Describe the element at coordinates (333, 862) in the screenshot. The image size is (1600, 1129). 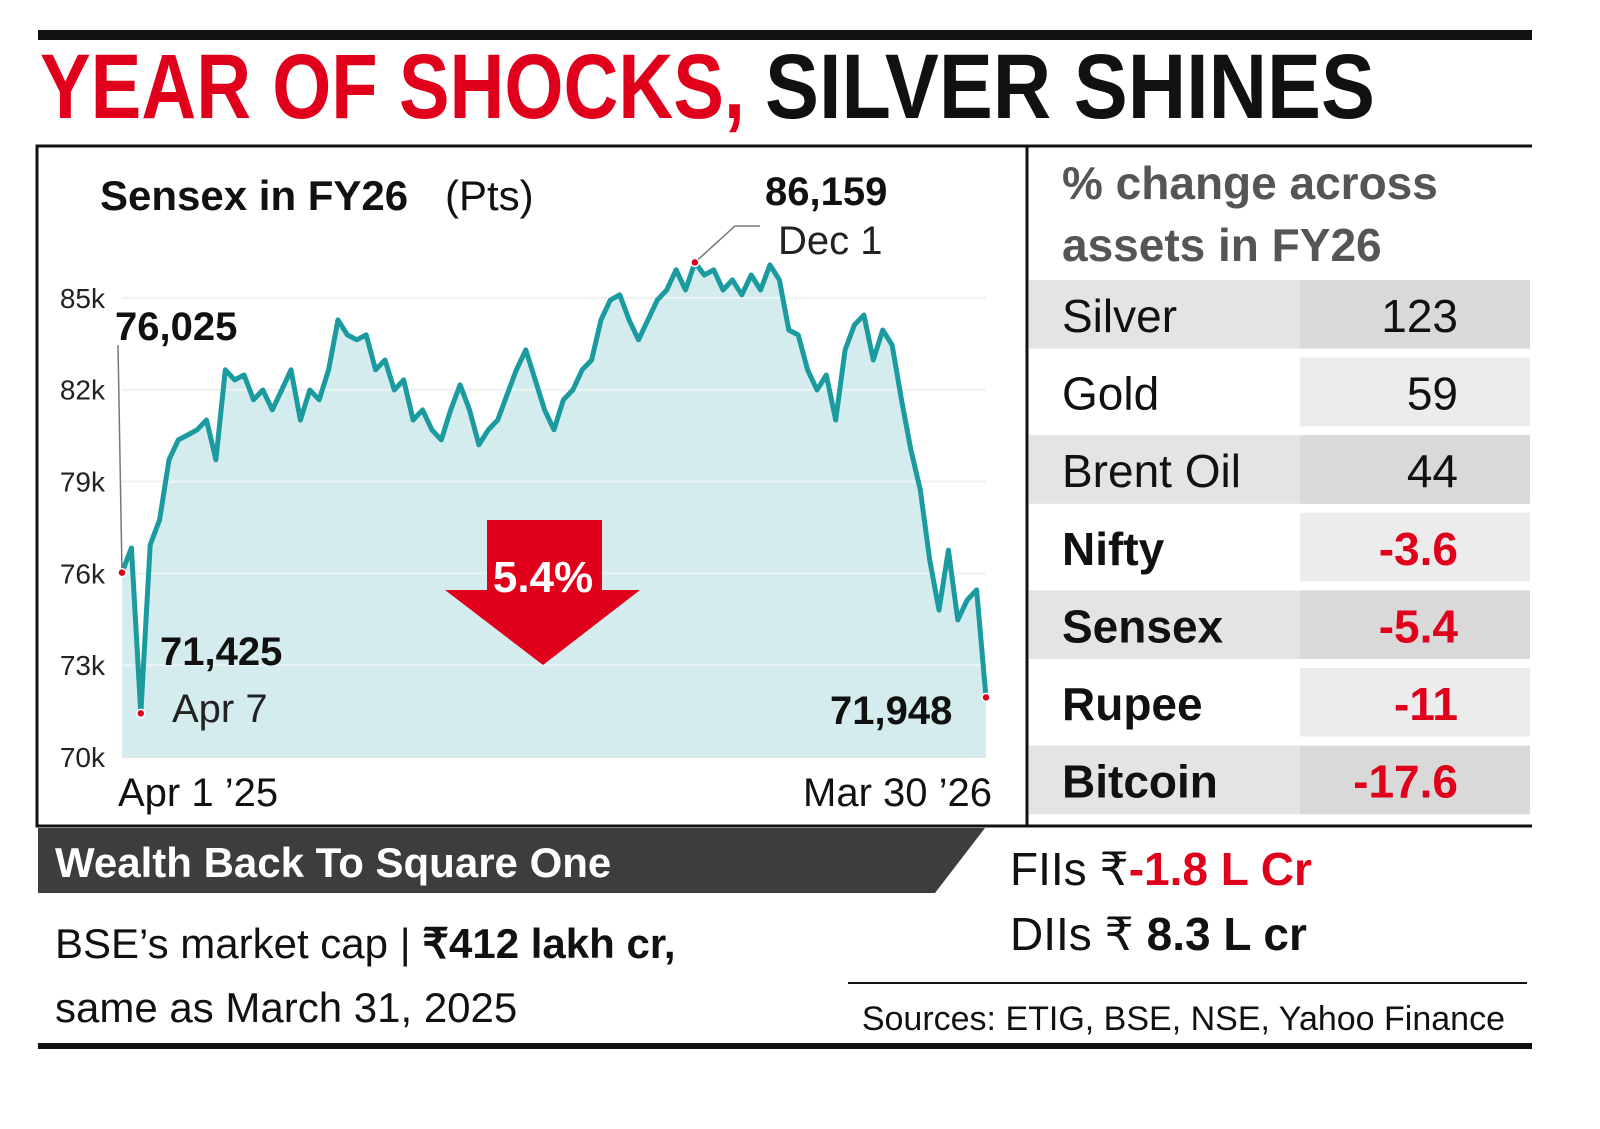
I see `banner-text: Wealth Back To Square One` at that location.